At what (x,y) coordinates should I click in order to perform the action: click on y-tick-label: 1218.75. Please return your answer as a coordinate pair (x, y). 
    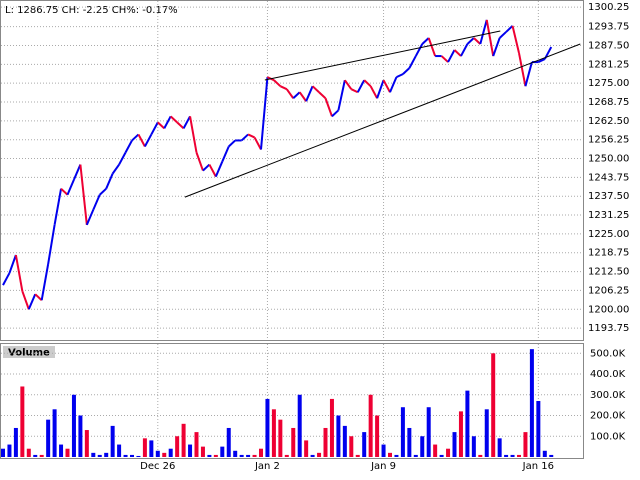
    Looking at the image, I should click on (608, 253).